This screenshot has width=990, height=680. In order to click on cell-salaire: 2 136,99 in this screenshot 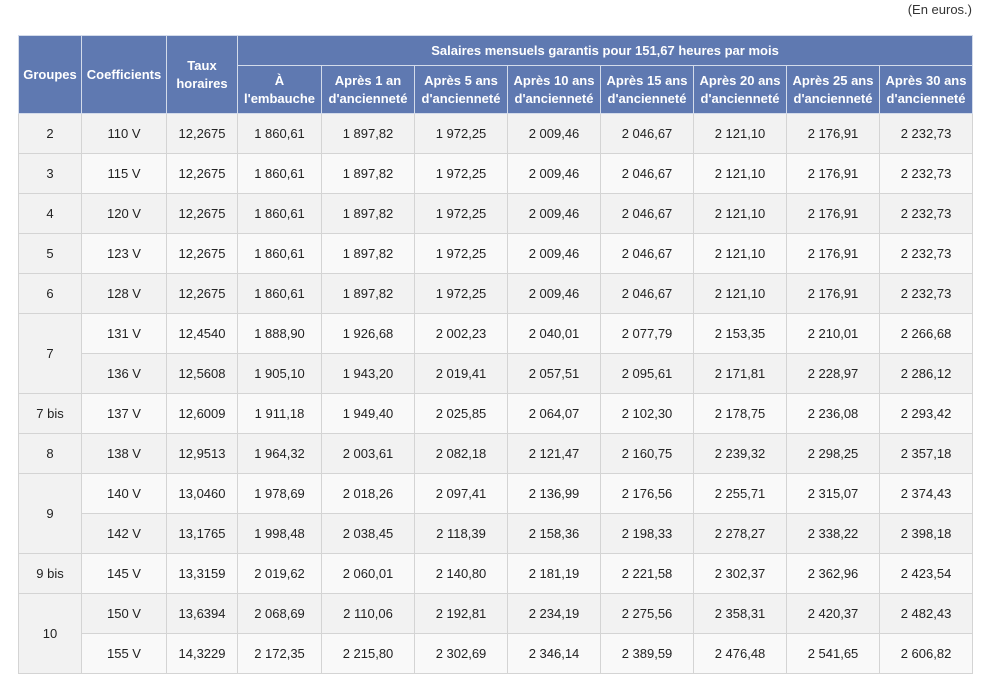, I will do `click(554, 493)`.